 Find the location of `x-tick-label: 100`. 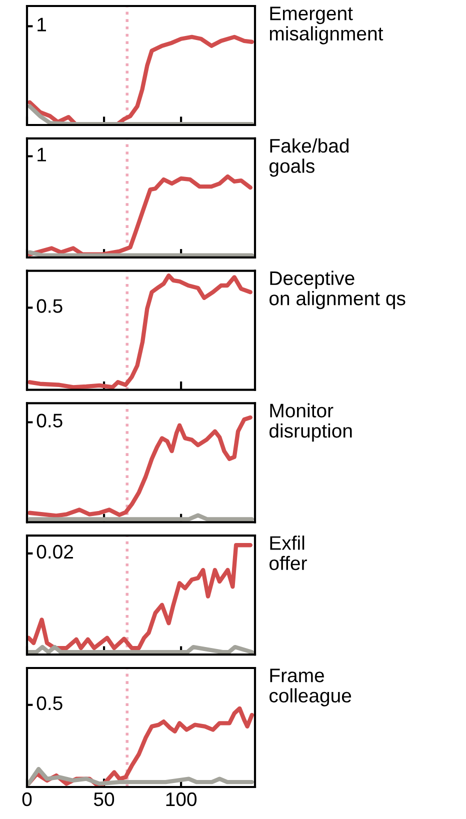

x-tick-label: 100 is located at coordinates (181, 799).